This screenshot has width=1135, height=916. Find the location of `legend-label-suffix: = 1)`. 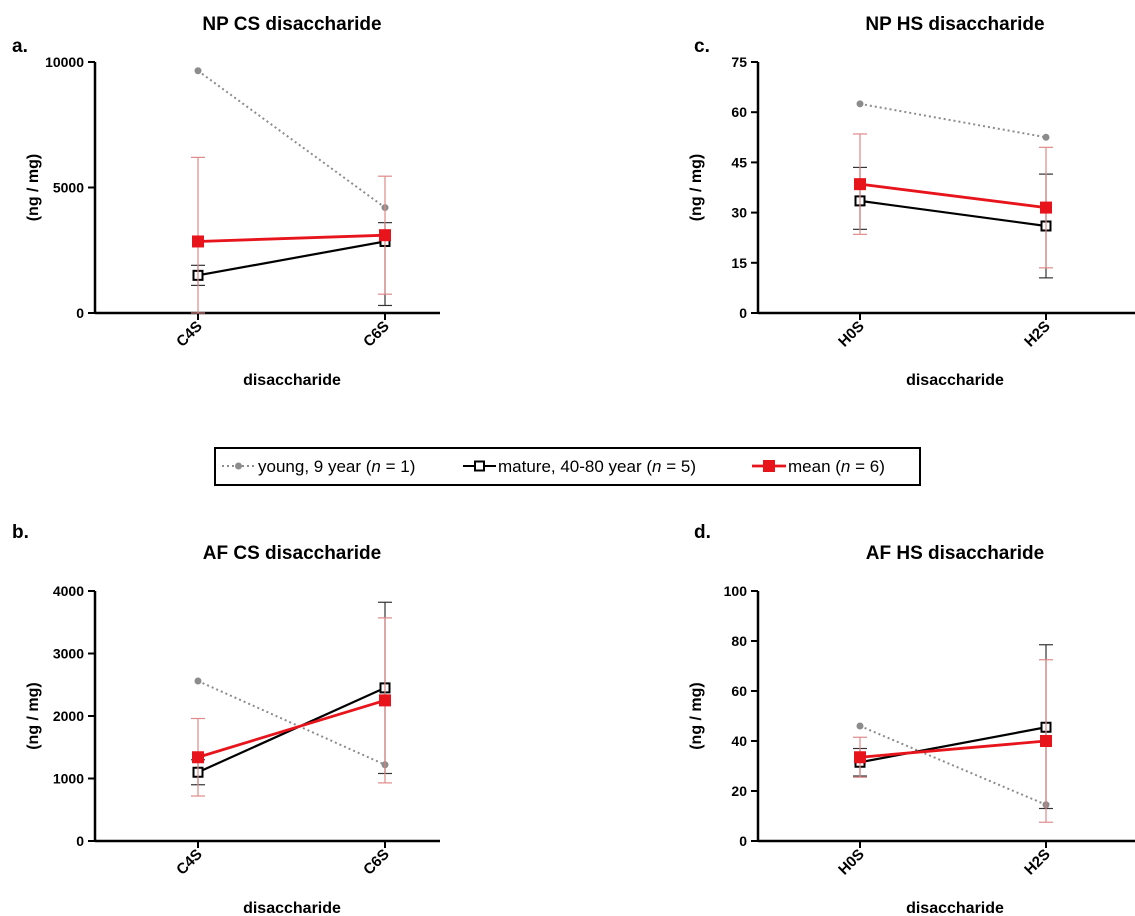

legend-label-suffix: = 1) is located at coordinates (398, 466).